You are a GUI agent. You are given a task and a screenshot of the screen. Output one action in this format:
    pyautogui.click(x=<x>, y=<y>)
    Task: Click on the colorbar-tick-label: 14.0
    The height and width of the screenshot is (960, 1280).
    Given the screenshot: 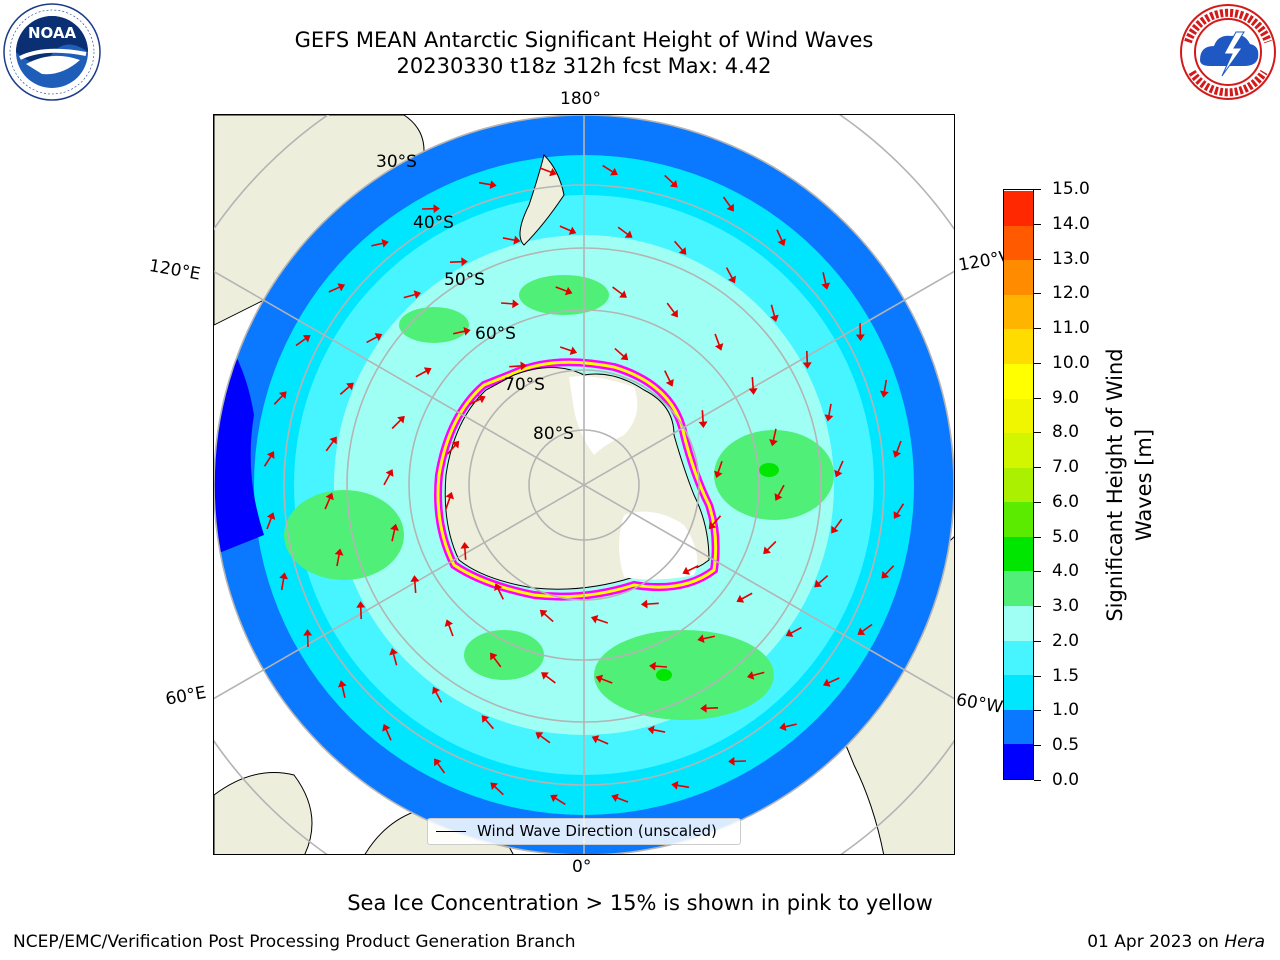 What is the action you would take?
    pyautogui.click(x=1071, y=223)
    